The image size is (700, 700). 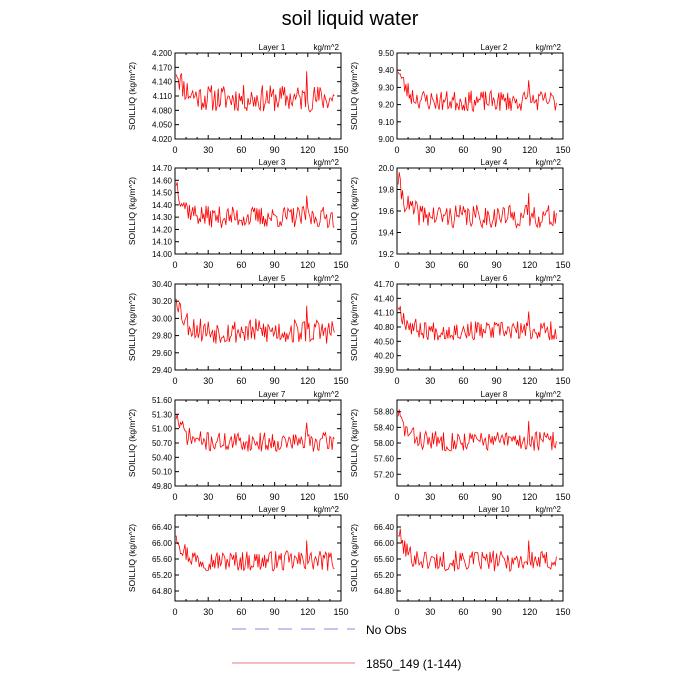 I want to click on panel-title: Layer 7, so click(x=272, y=394).